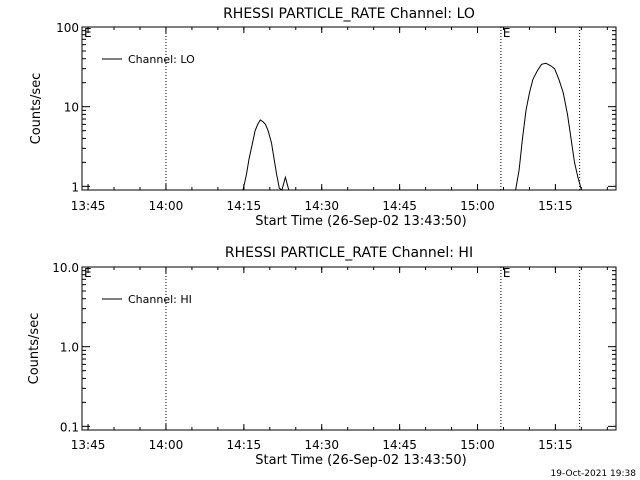 This screenshot has width=640, height=480. I want to click on y-tick-label: 1.0, so click(69, 348).